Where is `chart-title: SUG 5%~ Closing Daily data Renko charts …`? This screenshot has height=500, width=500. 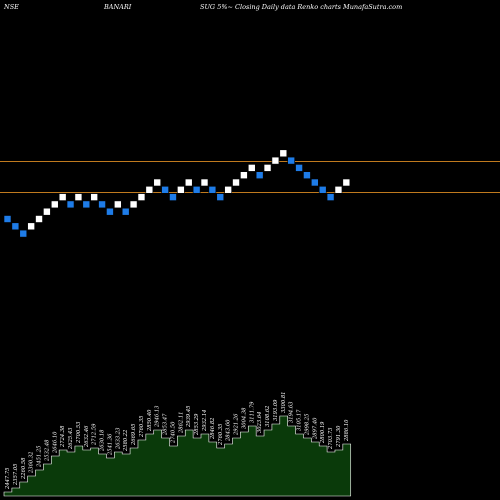 chart-title: SUG 5%~ Closing Daily data Renko charts … is located at coordinates (301, 7).